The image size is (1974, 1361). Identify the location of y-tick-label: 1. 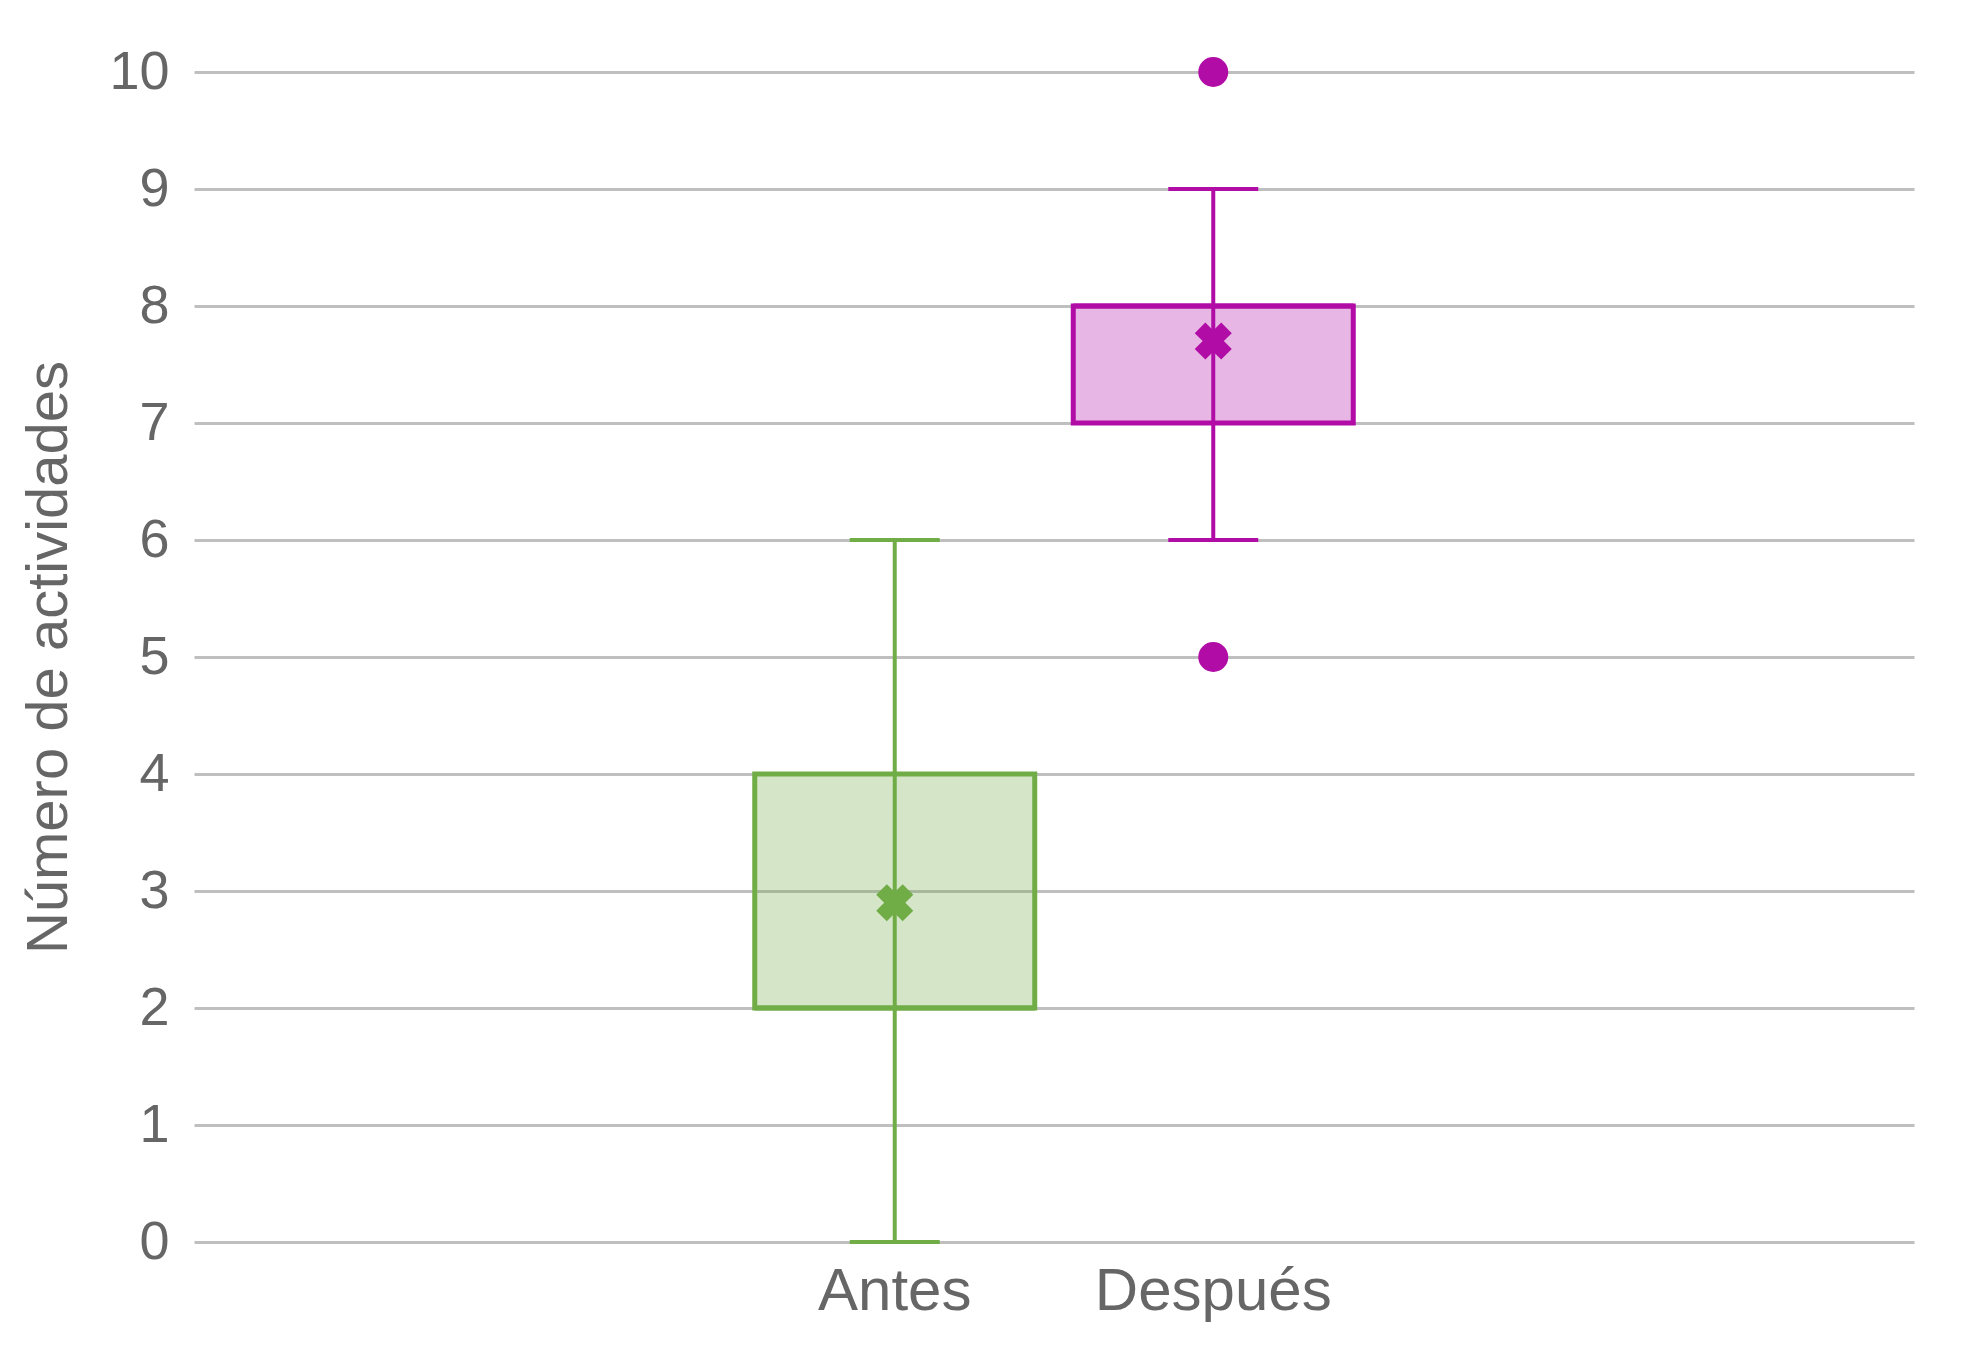
(154, 1122).